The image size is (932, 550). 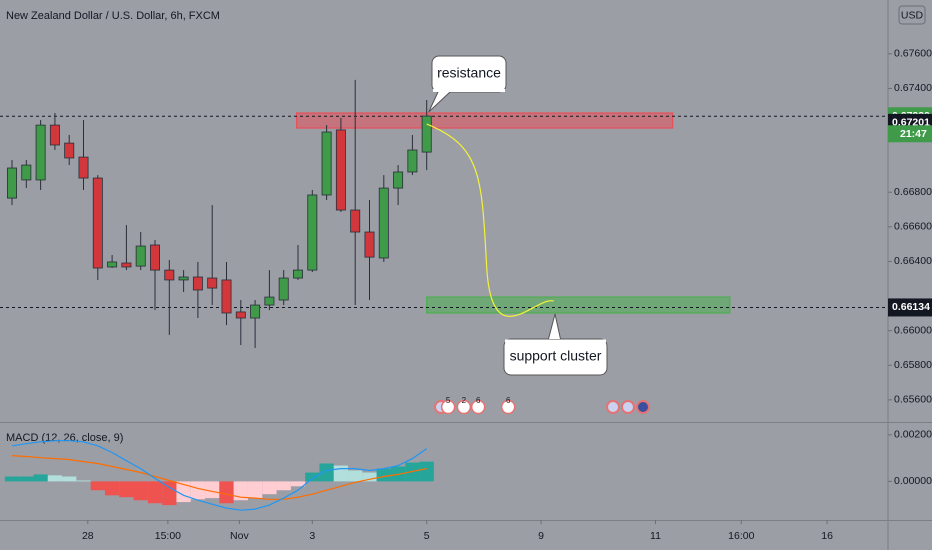 I want to click on callout-cover, so click(x=469, y=90).